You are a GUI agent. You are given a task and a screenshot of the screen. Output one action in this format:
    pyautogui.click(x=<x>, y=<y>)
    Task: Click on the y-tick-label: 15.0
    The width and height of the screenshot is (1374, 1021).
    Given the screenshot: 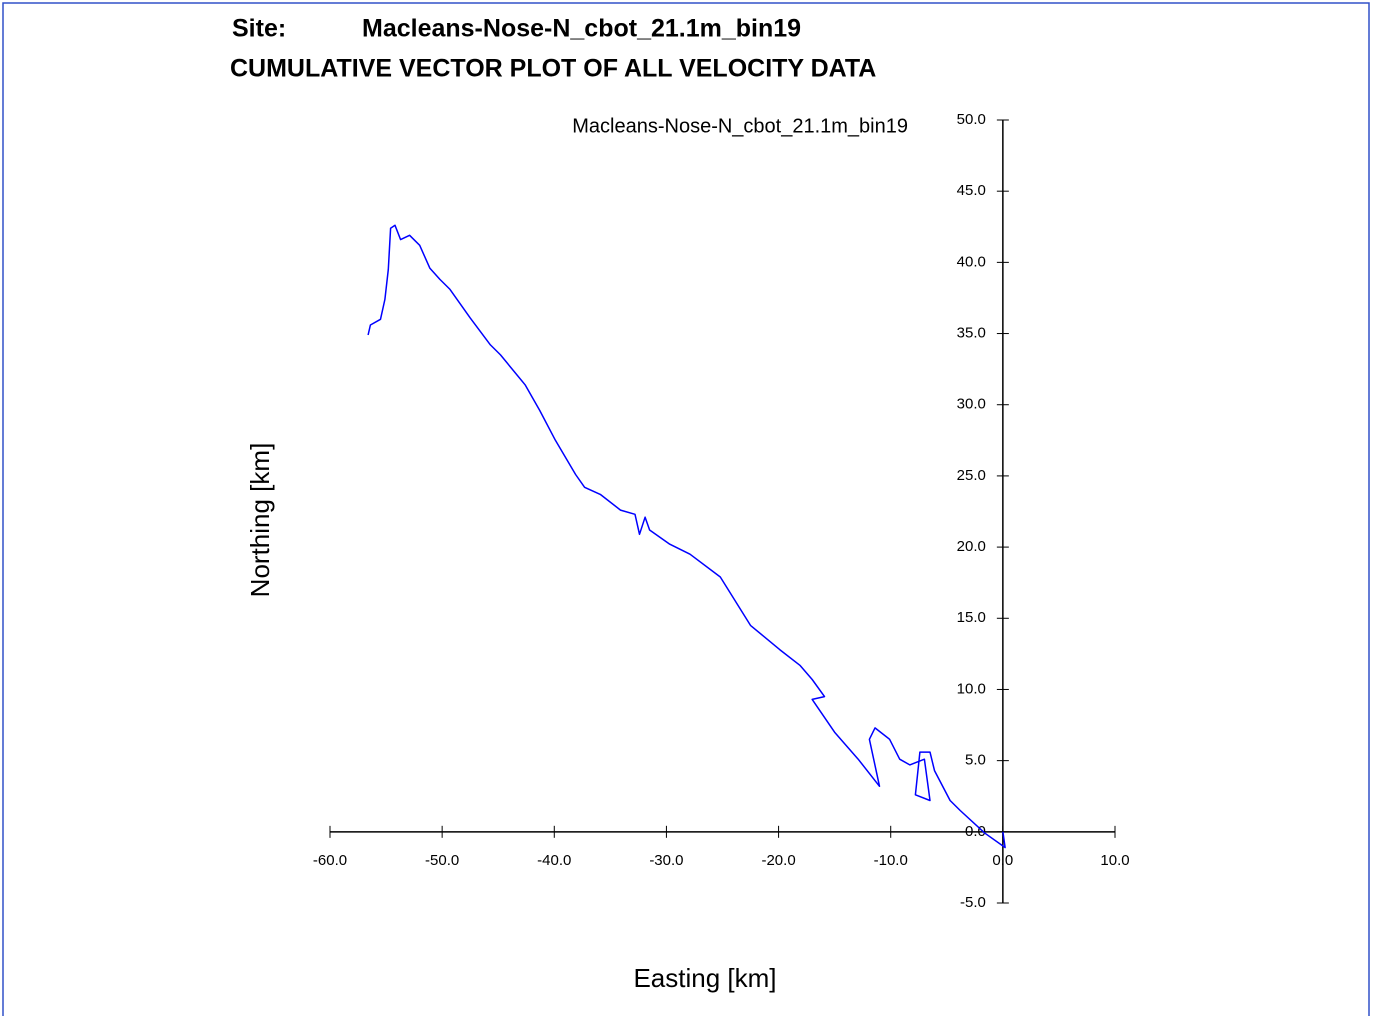 What is the action you would take?
    pyautogui.click(x=971, y=617)
    